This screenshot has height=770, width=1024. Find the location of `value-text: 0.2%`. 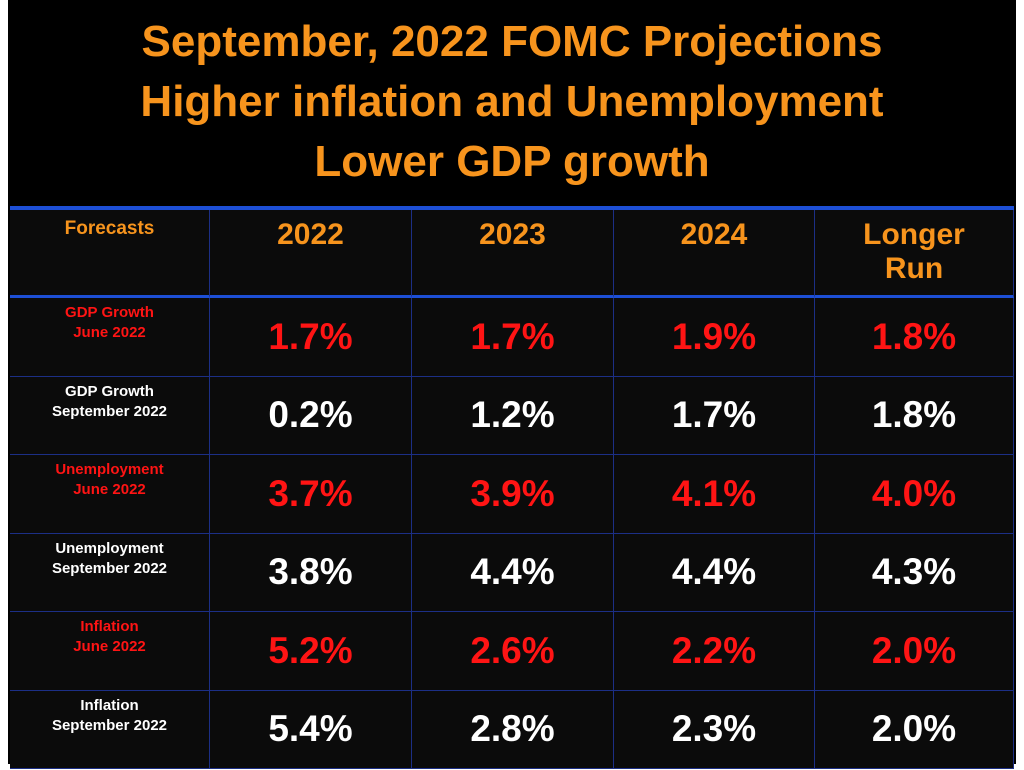

value-text: 0.2% is located at coordinates (310, 415).